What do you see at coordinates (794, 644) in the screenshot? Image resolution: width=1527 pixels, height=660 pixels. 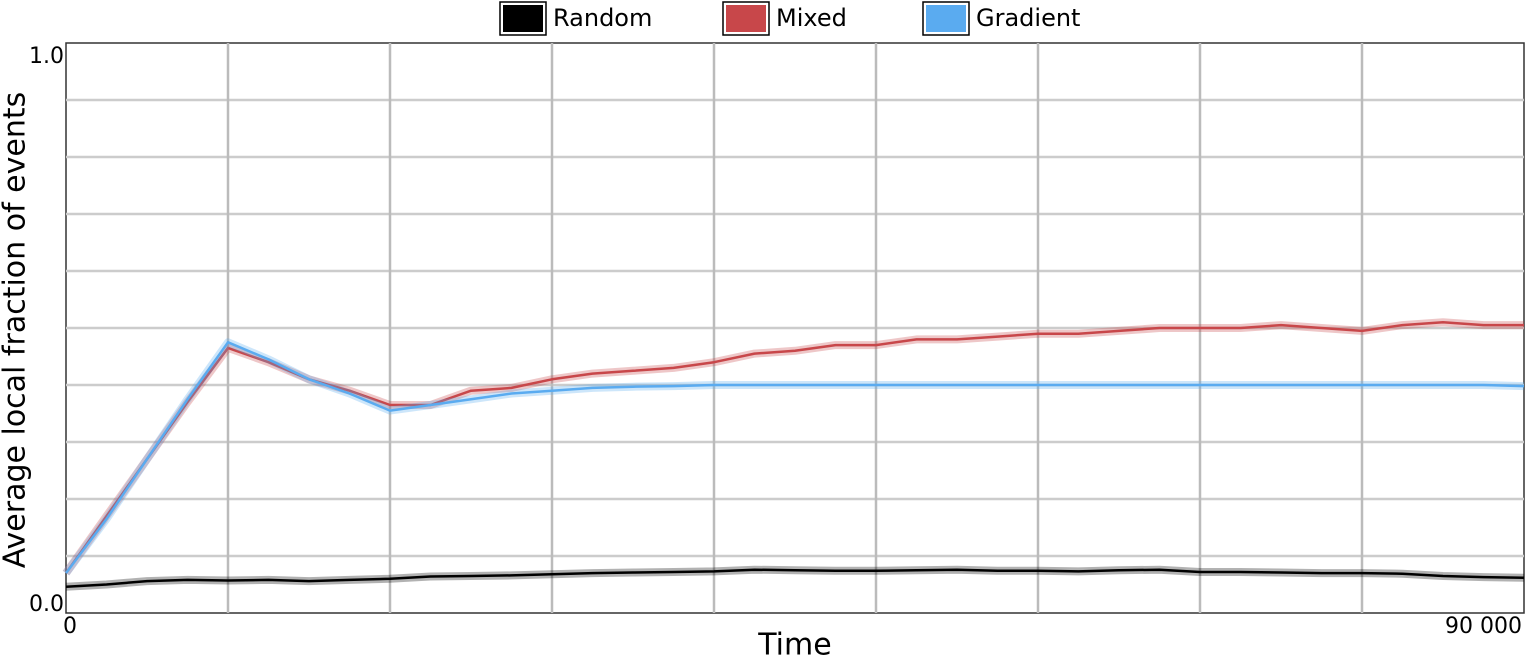 I see `x-axis-title: Time` at bounding box center [794, 644].